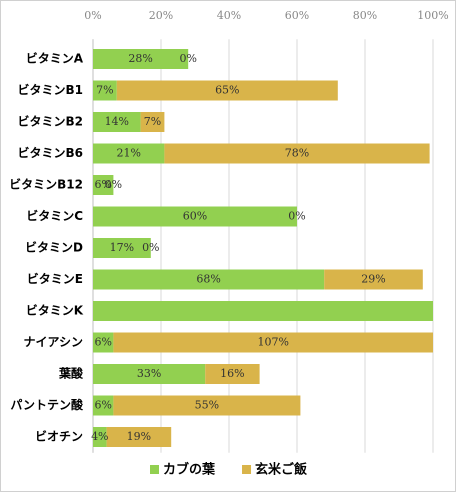 The width and height of the screenshot is (456, 492). What do you see at coordinates (432, 15) in the screenshot?
I see `x-tick-label: 100%` at bounding box center [432, 15].